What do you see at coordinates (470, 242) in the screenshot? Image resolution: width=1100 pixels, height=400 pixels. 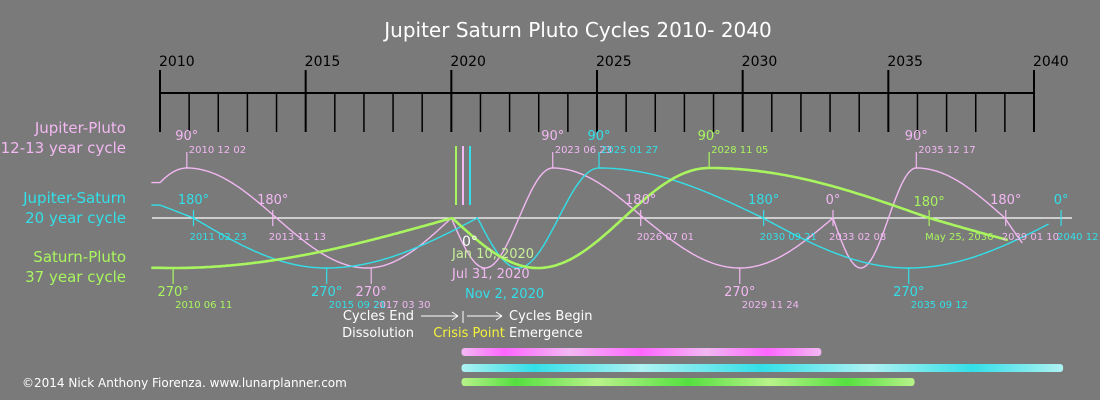 I see `conjunction-label: 0°` at bounding box center [470, 242].